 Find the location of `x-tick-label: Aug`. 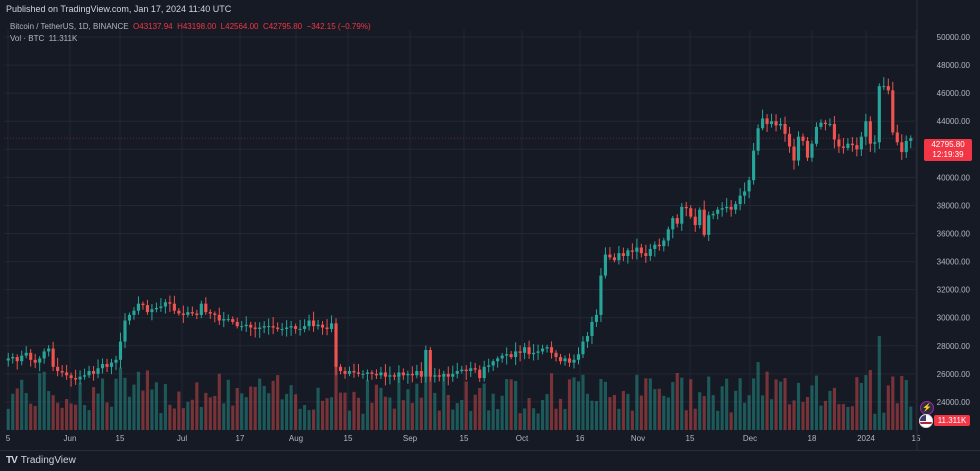

x-tick-label: Aug is located at coordinates (296, 438).